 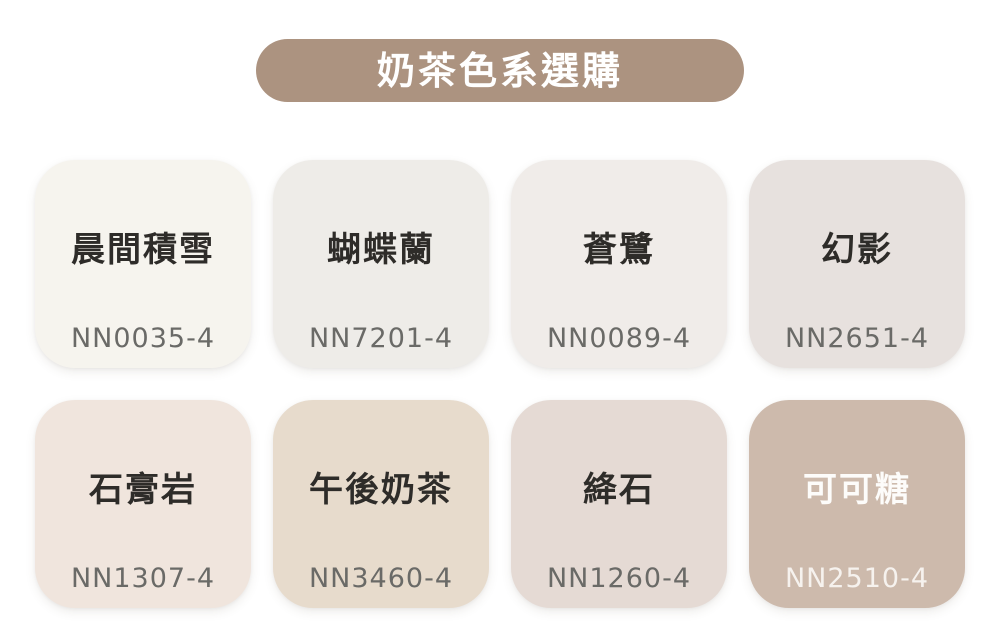 I want to click on color-swatch-phantom: 幻影 NN2651-4, so click(x=857, y=264).